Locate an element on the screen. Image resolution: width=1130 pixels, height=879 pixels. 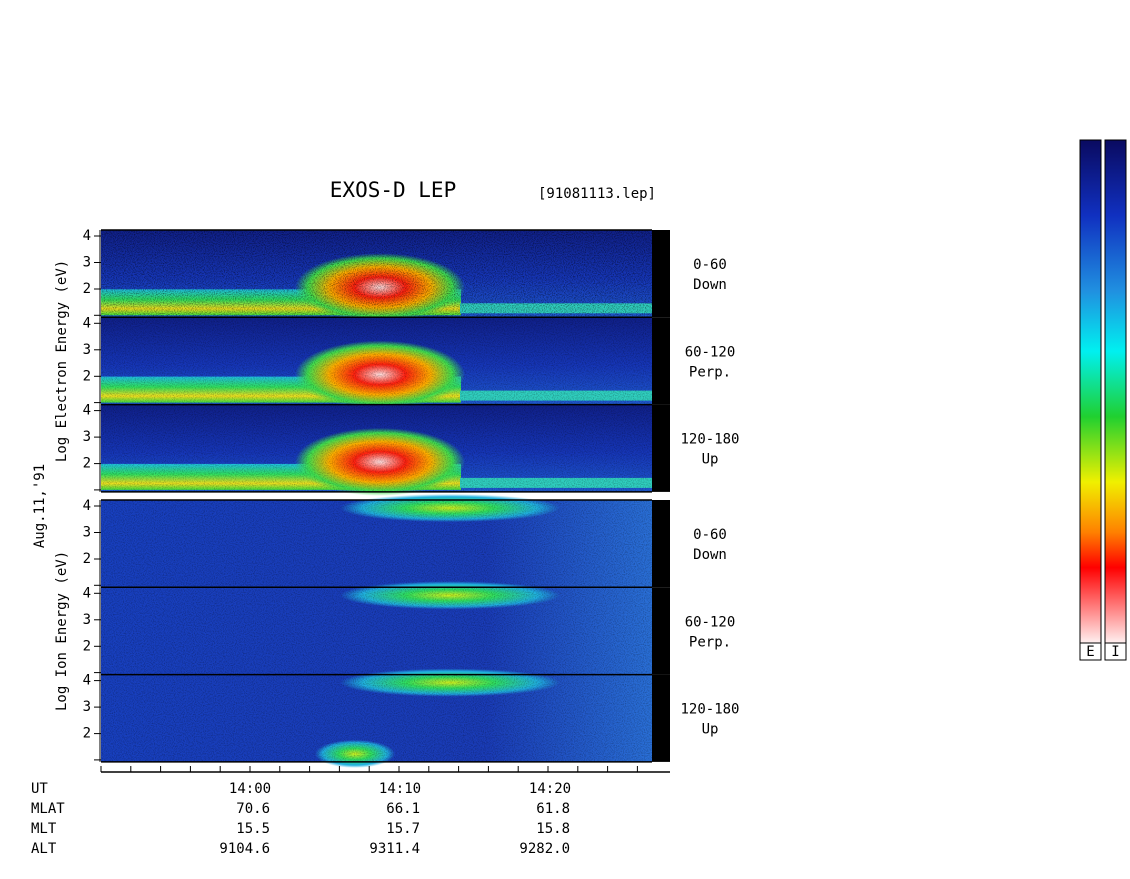
row-value: 9104.6 is located at coordinates (244, 849).